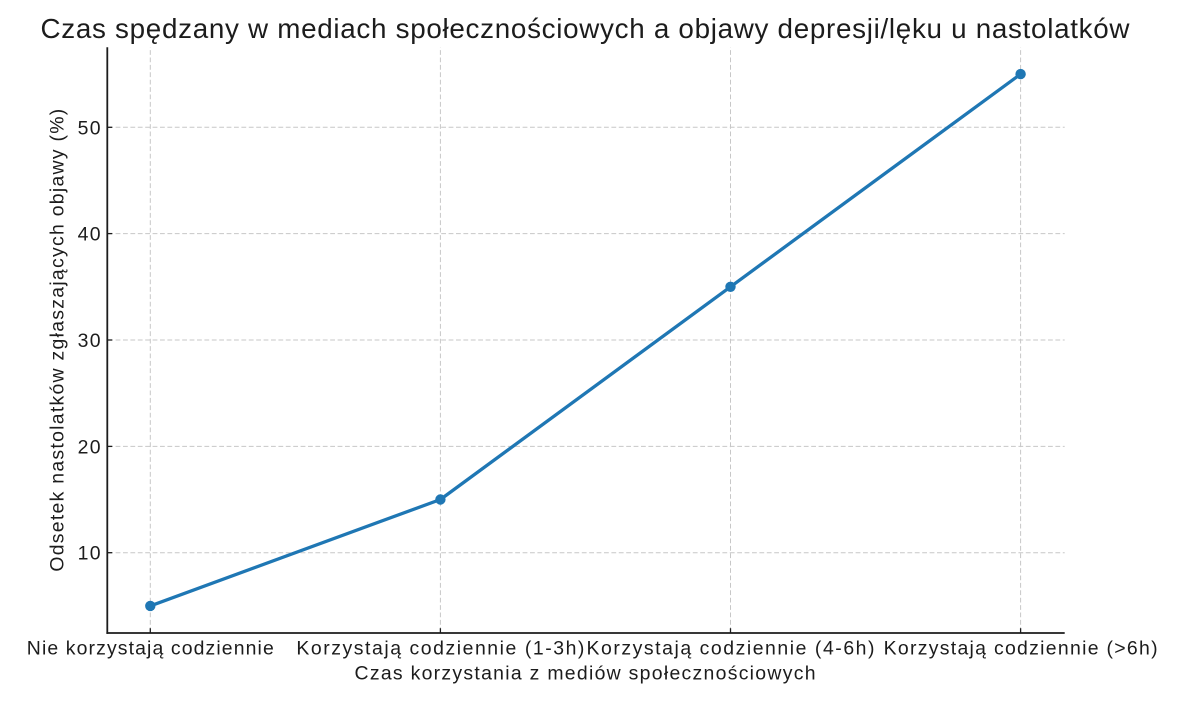 This screenshot has width=1202, height=702. Describe the element at coordinates (731, 648) in the screenshot. I see `svg-text: Korzystają codziennie (4-6h)` at that location.